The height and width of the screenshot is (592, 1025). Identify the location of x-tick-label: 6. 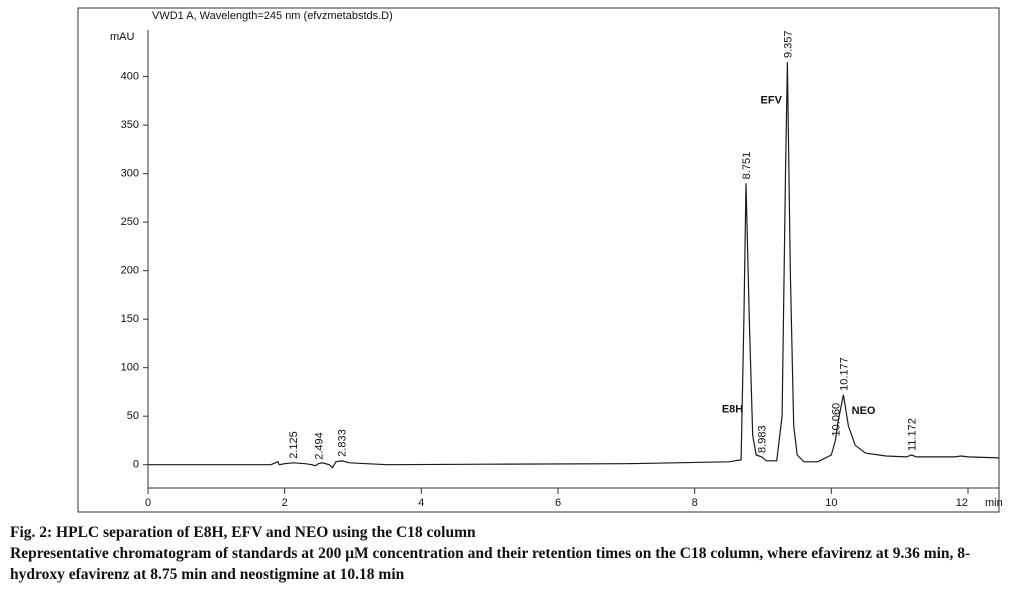
(558, 503).